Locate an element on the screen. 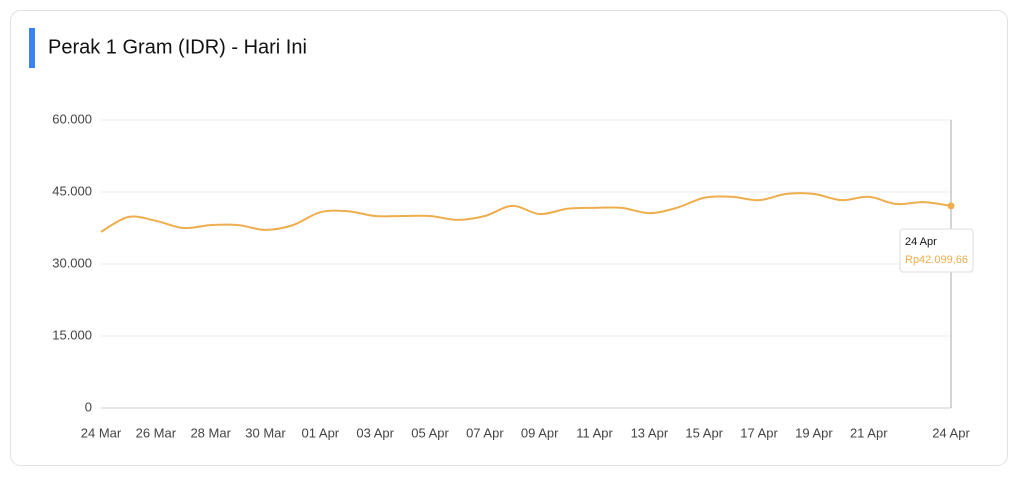  x-tick-label: 21 Apr is located at coordinates (869, 432).